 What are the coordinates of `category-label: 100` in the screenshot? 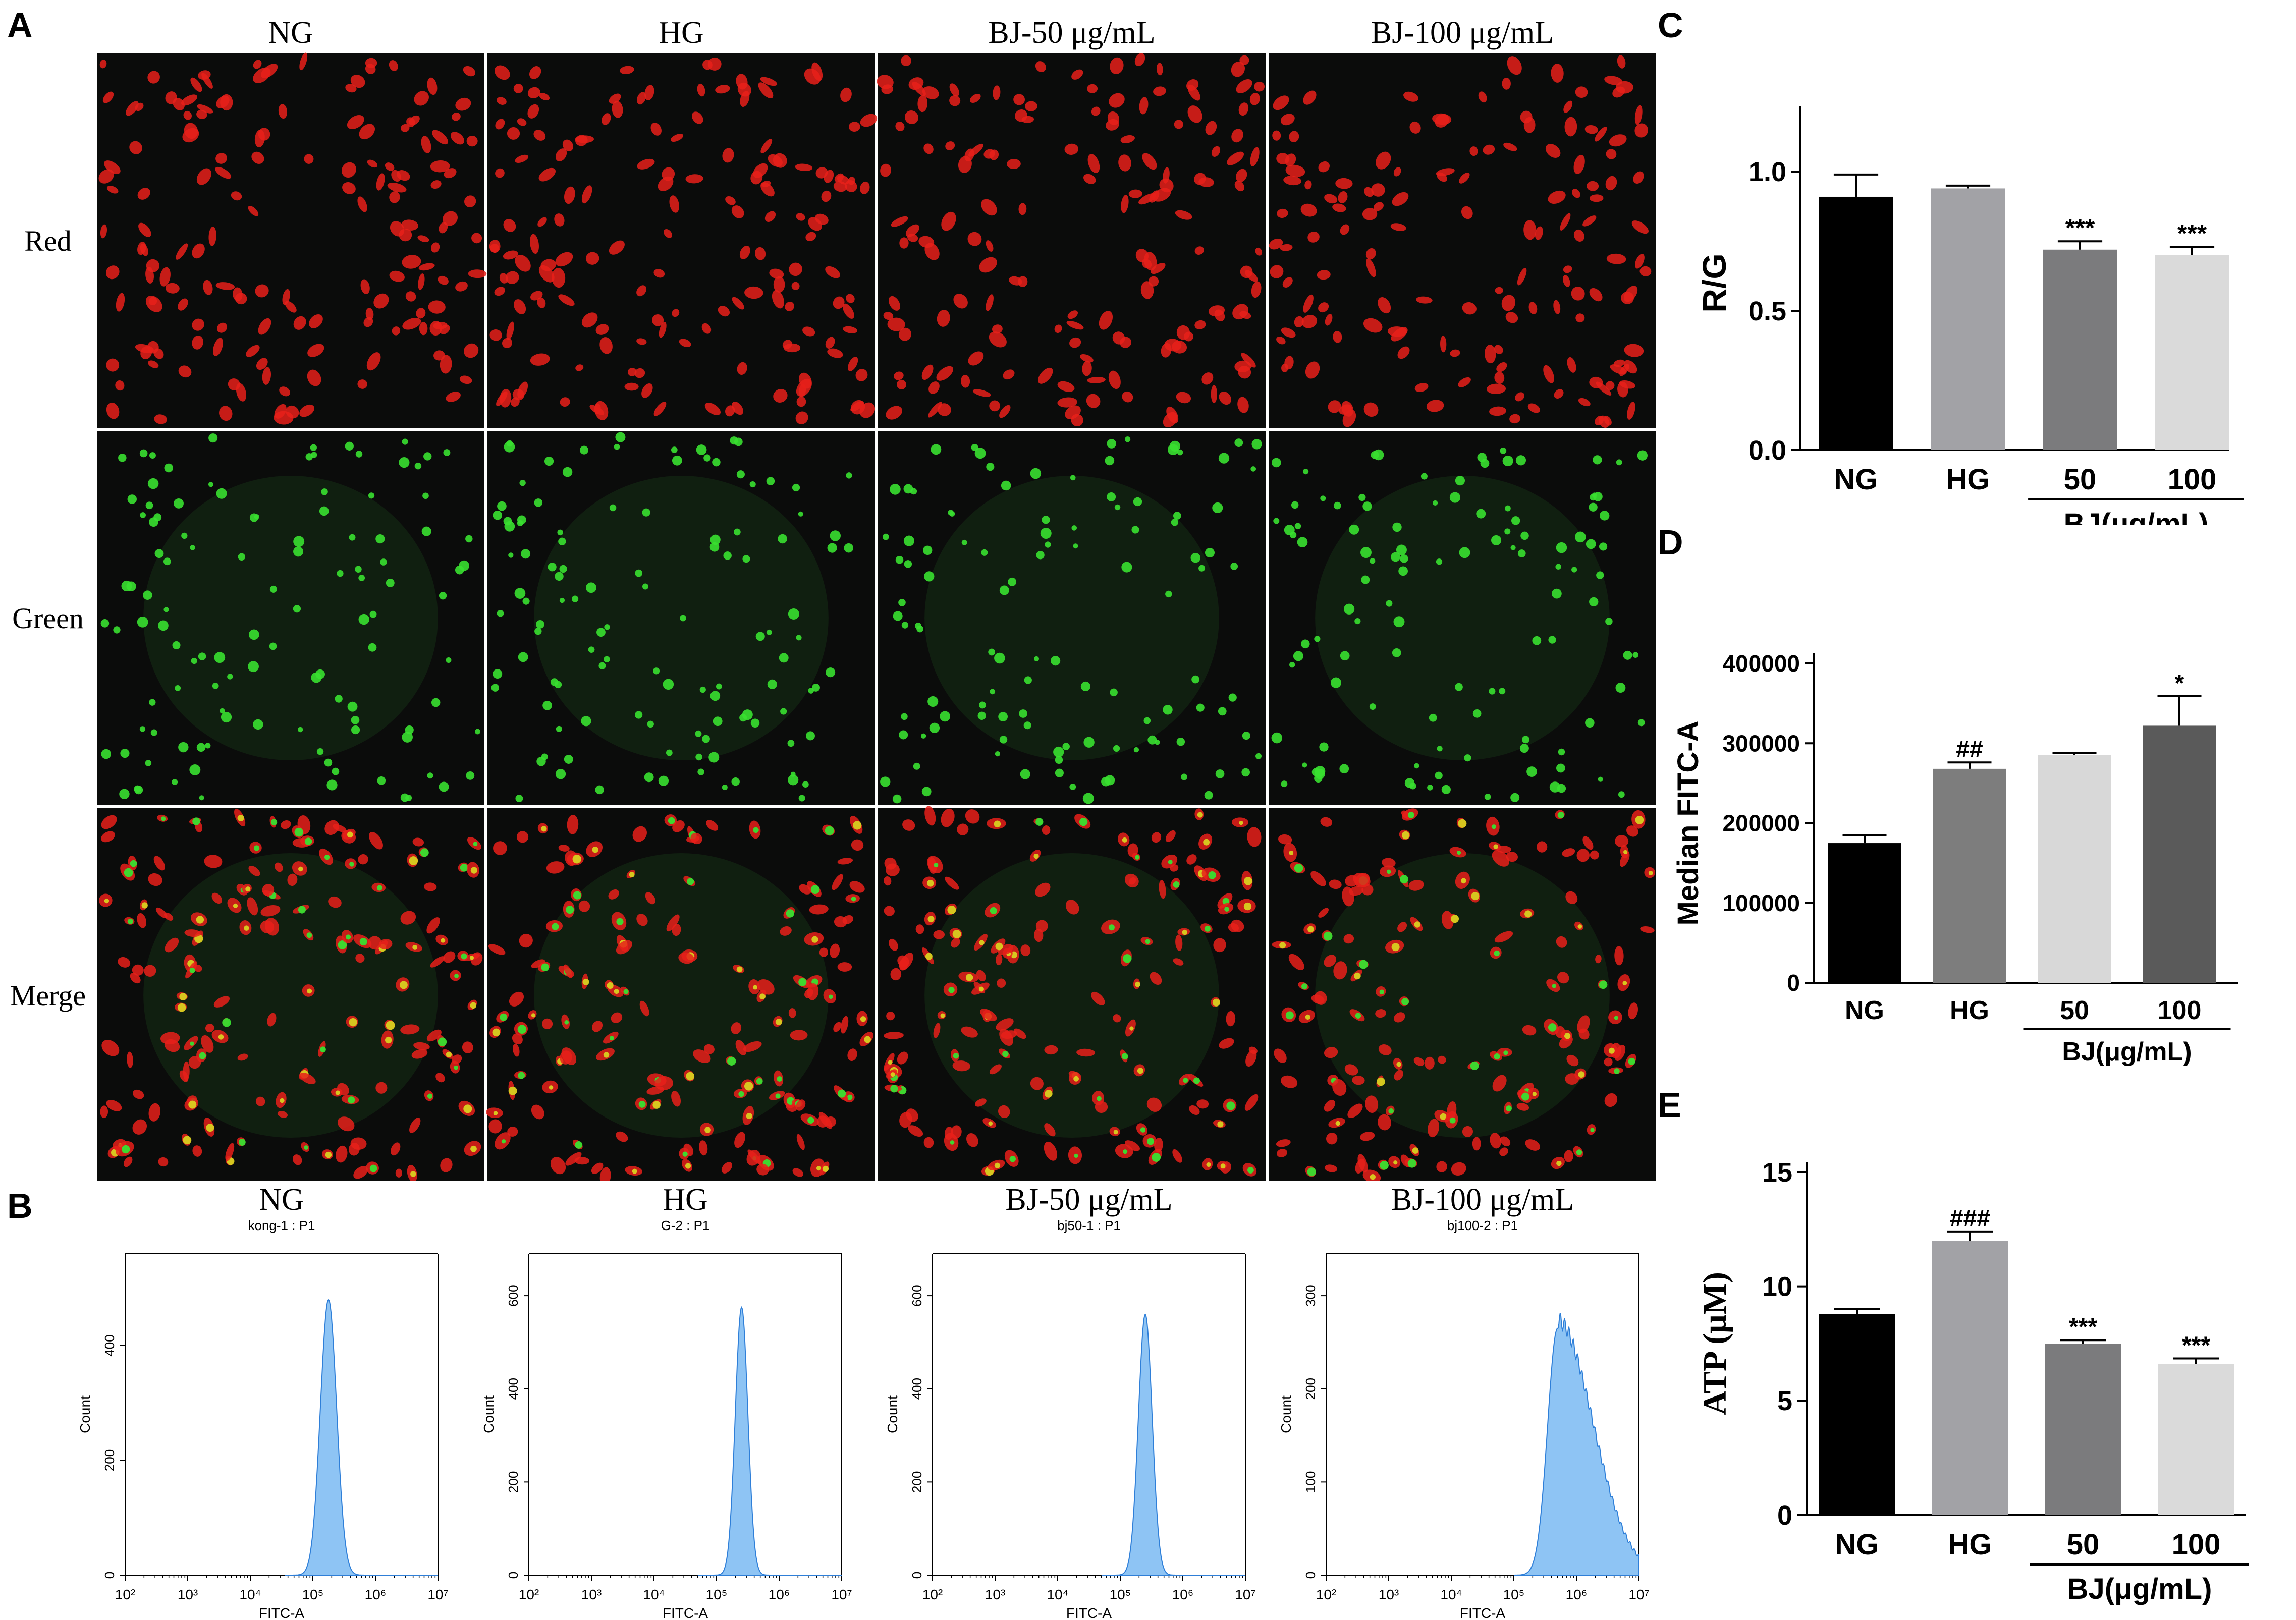 It's located at (2196, 1544).